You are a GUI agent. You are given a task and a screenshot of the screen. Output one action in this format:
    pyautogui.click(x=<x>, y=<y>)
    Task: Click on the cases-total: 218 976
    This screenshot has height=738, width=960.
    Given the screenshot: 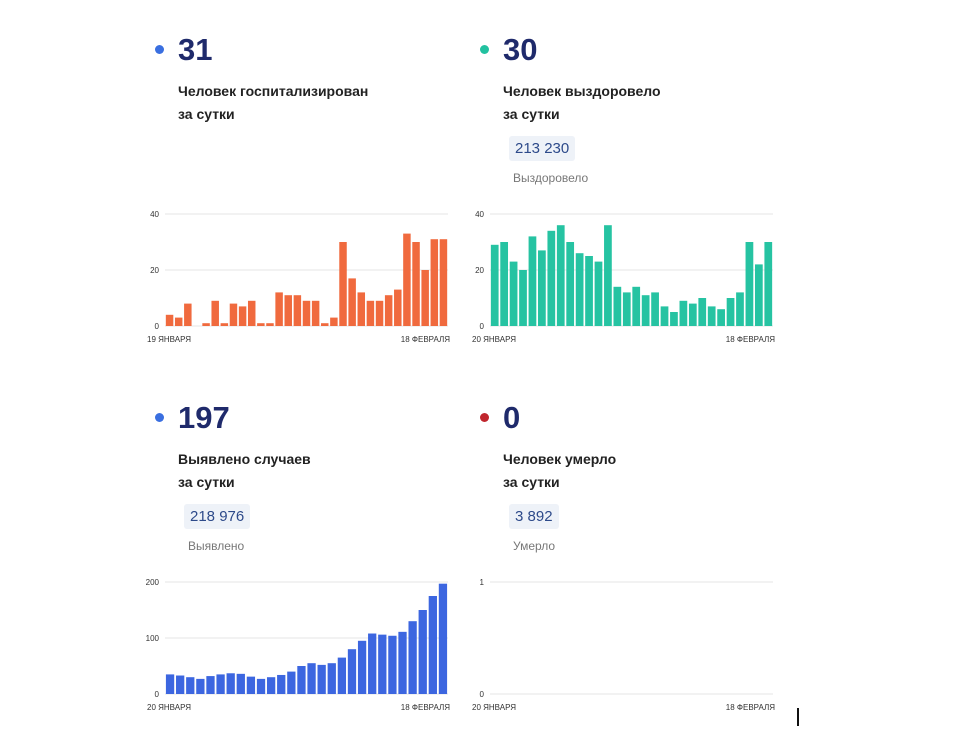 What is the action you would take?
    pyautogui.click(x=217, y=516)
    